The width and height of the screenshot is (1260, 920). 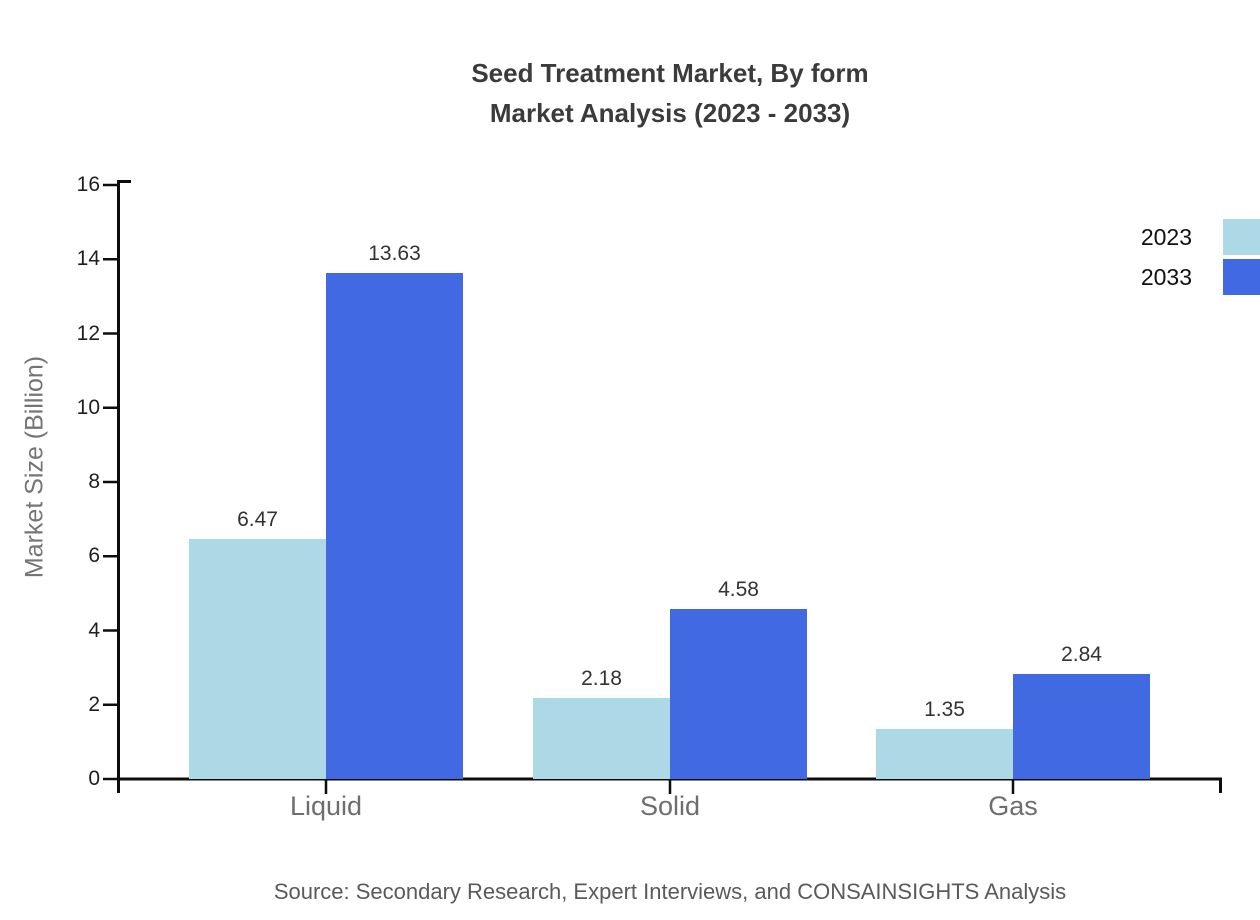 I want to click on bar-value-label: 1.35, so click(x=944, y=709).